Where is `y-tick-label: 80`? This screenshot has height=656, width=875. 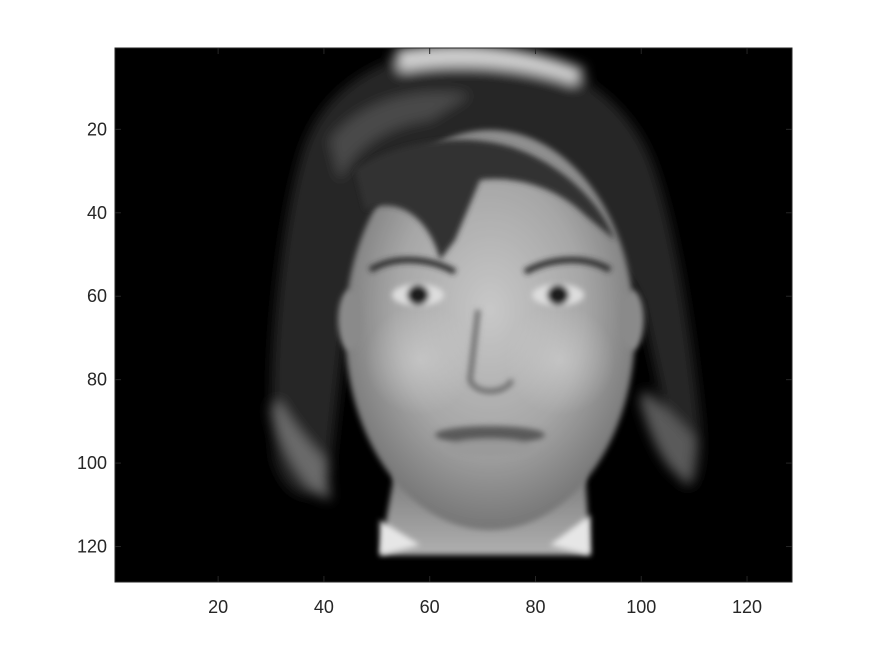
y-tick-label: 80 is located at coordinates (97, 380).